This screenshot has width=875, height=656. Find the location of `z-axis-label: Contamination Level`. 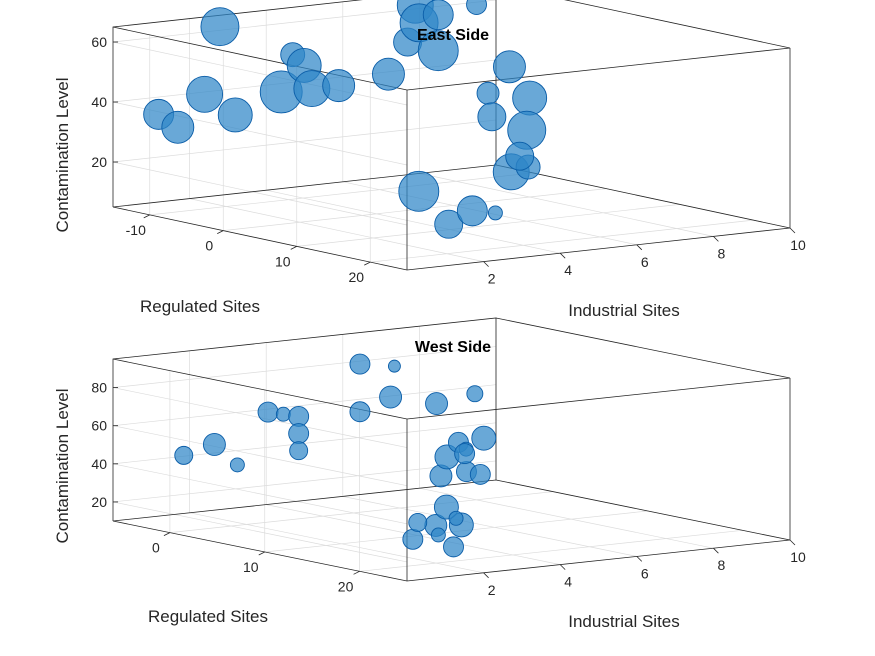

z-axis-label: Contamination Level is located at coordinates (62, 155).